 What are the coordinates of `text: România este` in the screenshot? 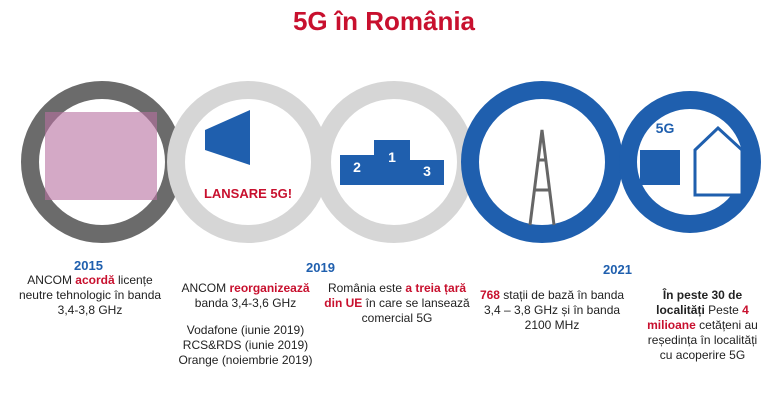 It's located at (366, 288).